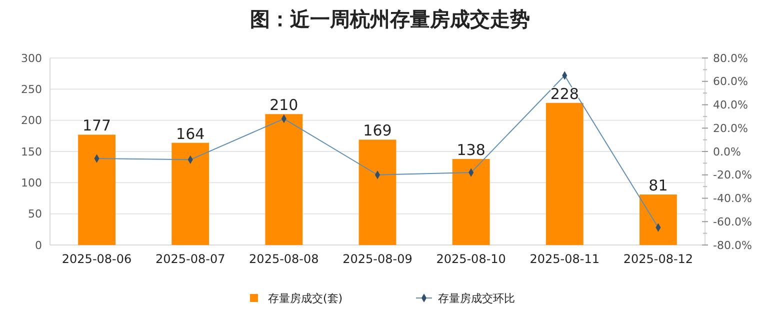  I want to click on y-tick-label: 100, so click(31, 183).